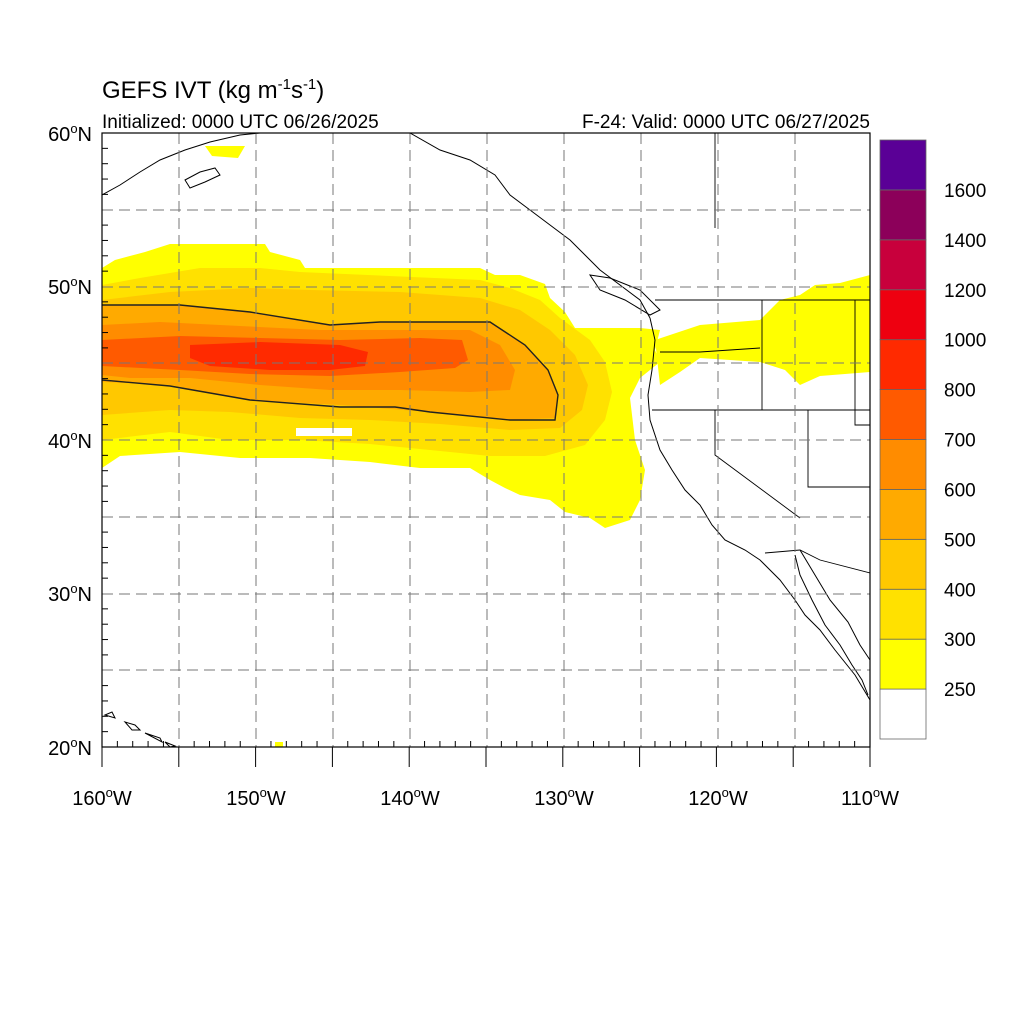 The image size is (1024, 1024). I want to click on nevada-utah-border, so click(838, 449).